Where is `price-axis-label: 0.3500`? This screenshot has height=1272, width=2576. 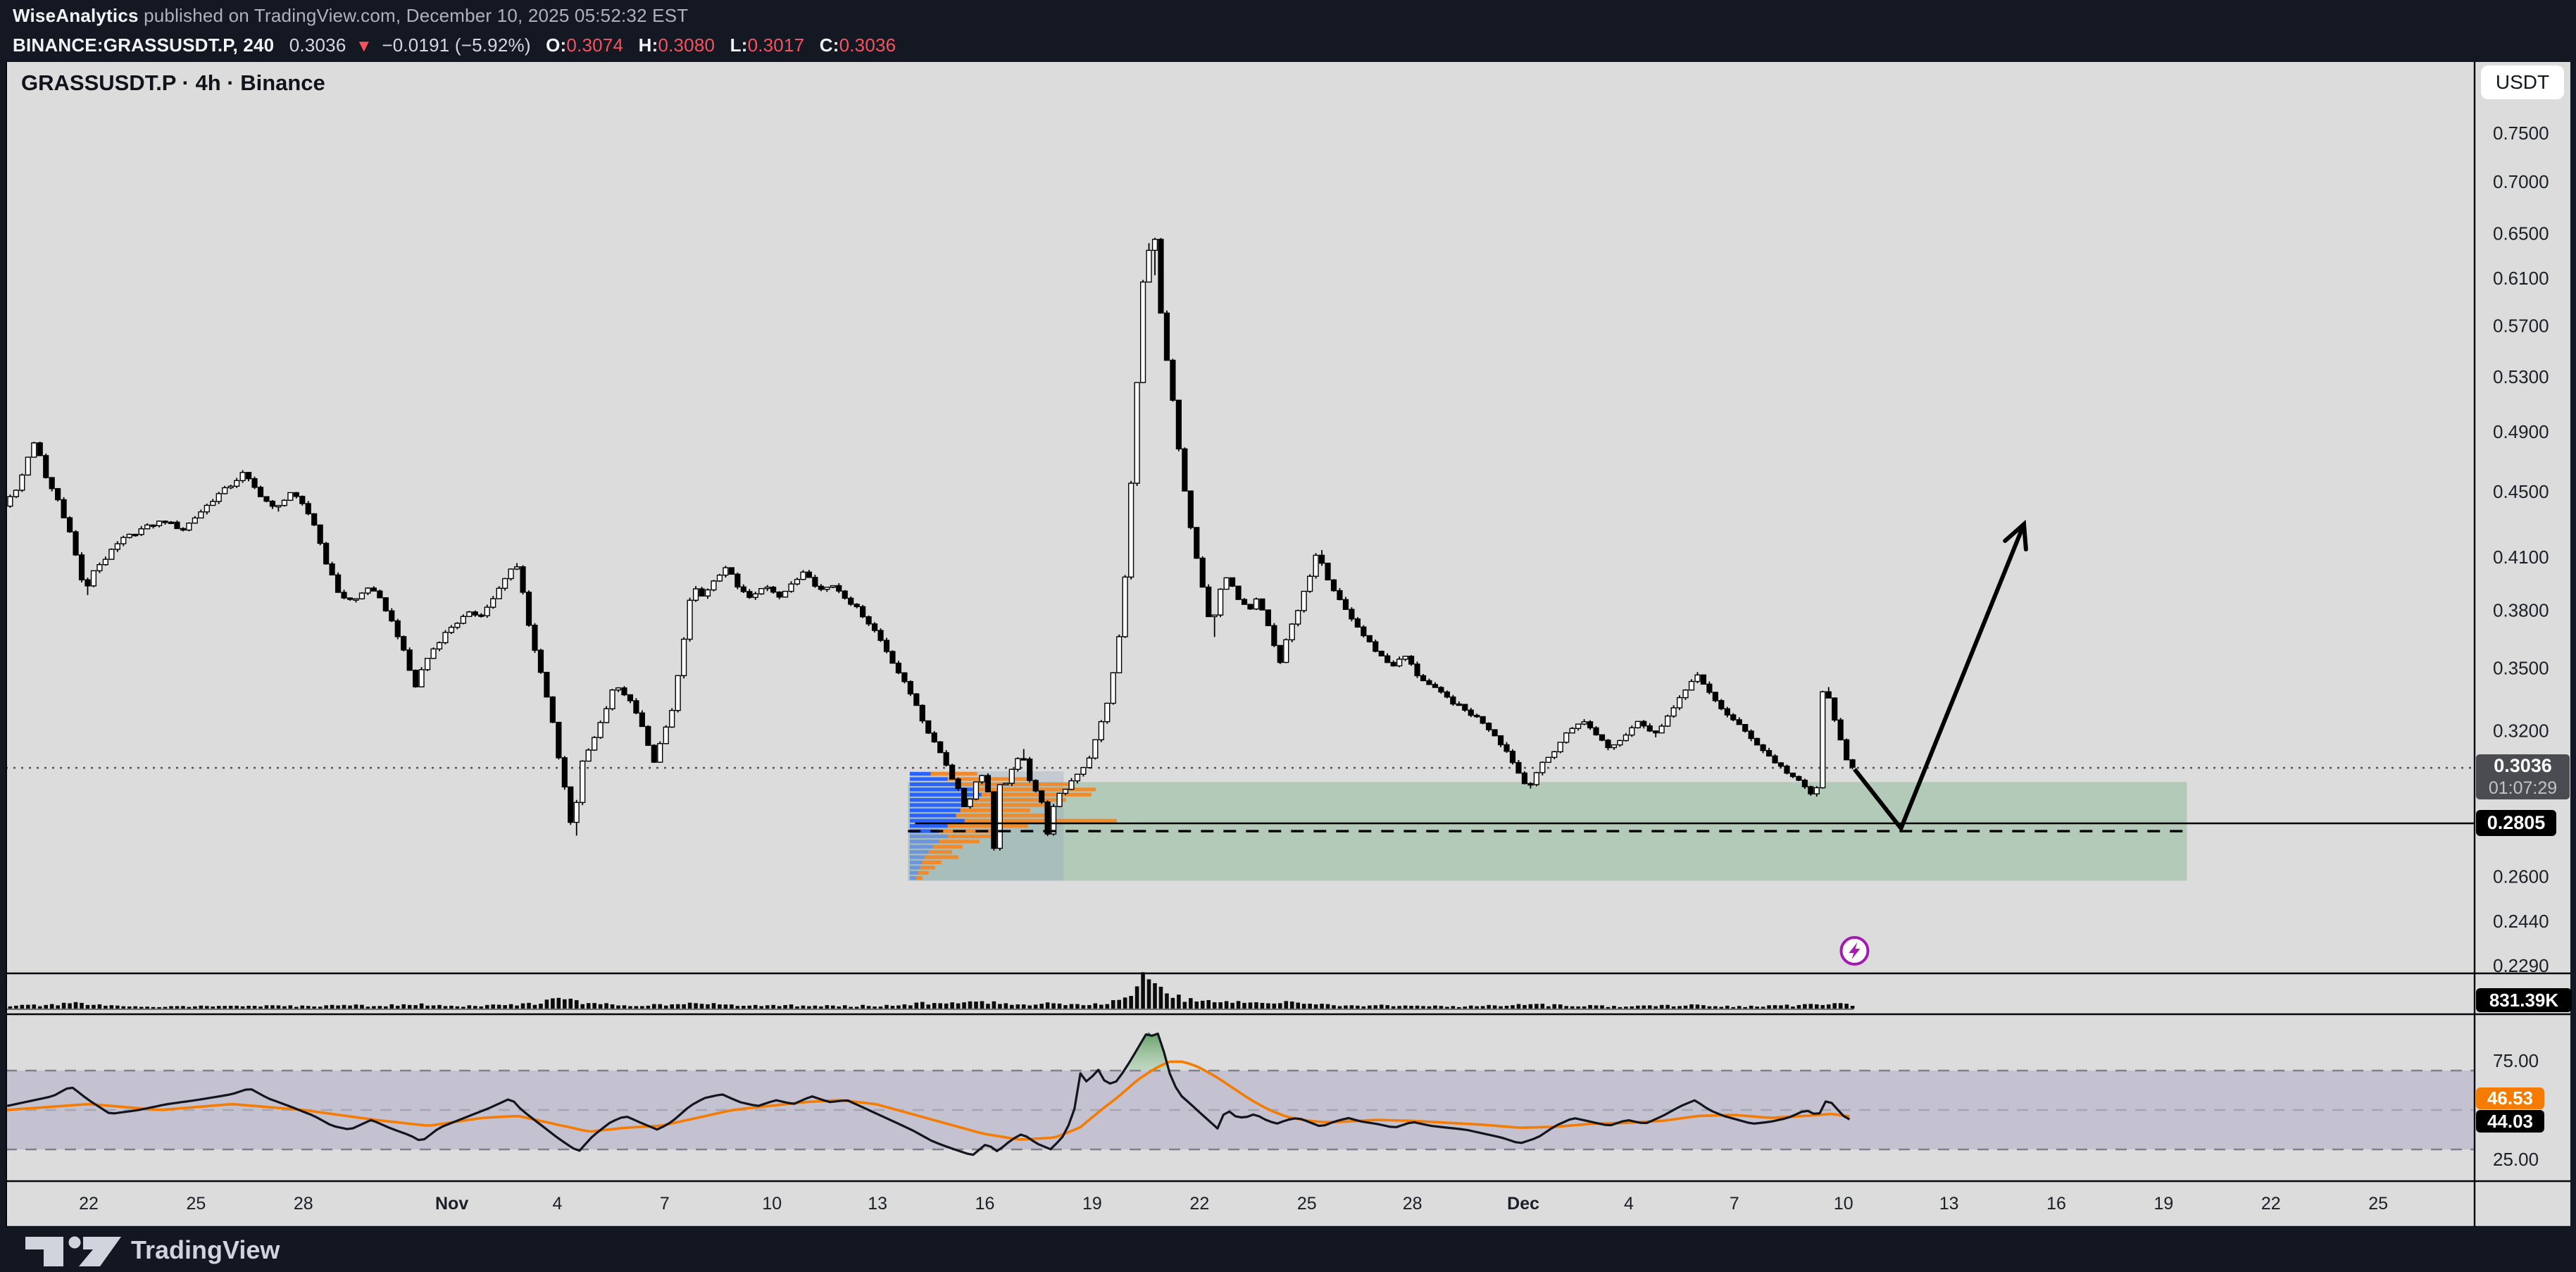 price-axis-label: 0.3500 is located at coordinates (2521, 667).